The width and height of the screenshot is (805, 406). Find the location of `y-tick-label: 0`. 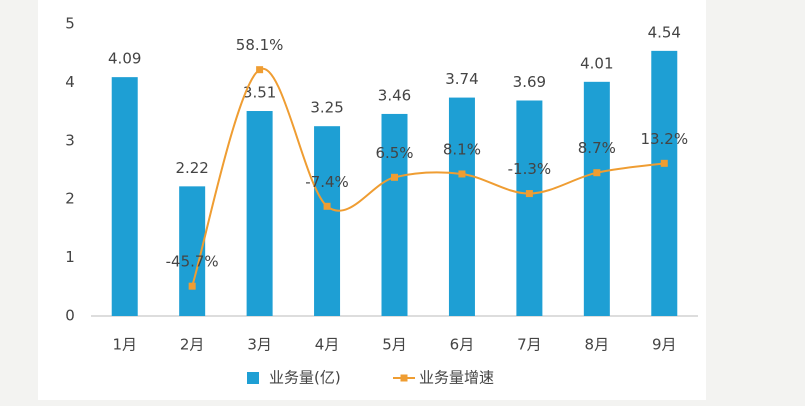

y-tick-label: 0 is located at coordinates (70, 316).